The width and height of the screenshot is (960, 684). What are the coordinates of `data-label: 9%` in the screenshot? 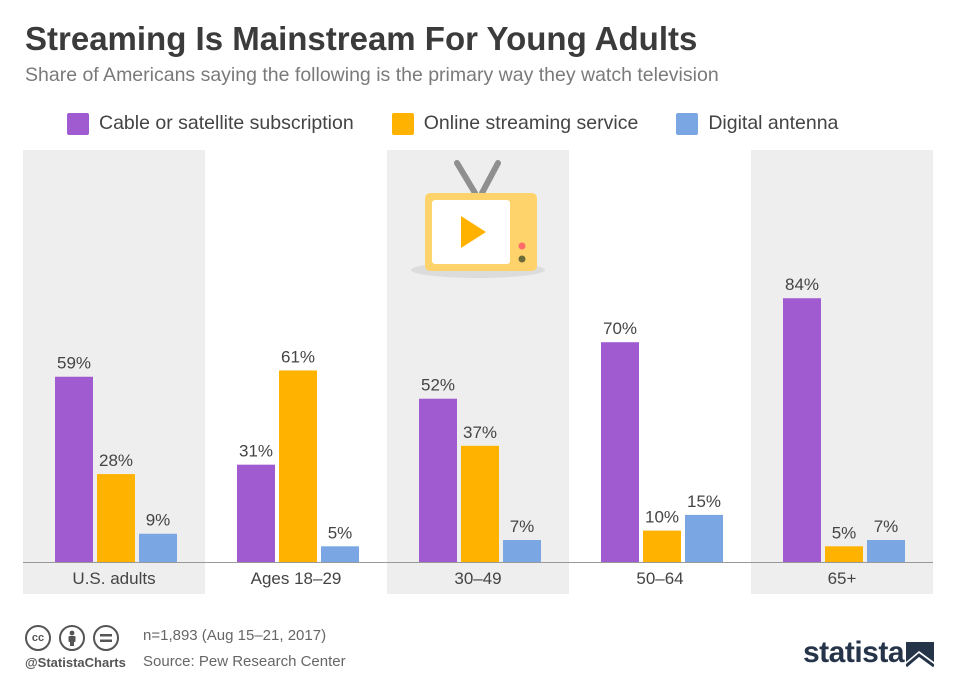 It's located at (158, 520).